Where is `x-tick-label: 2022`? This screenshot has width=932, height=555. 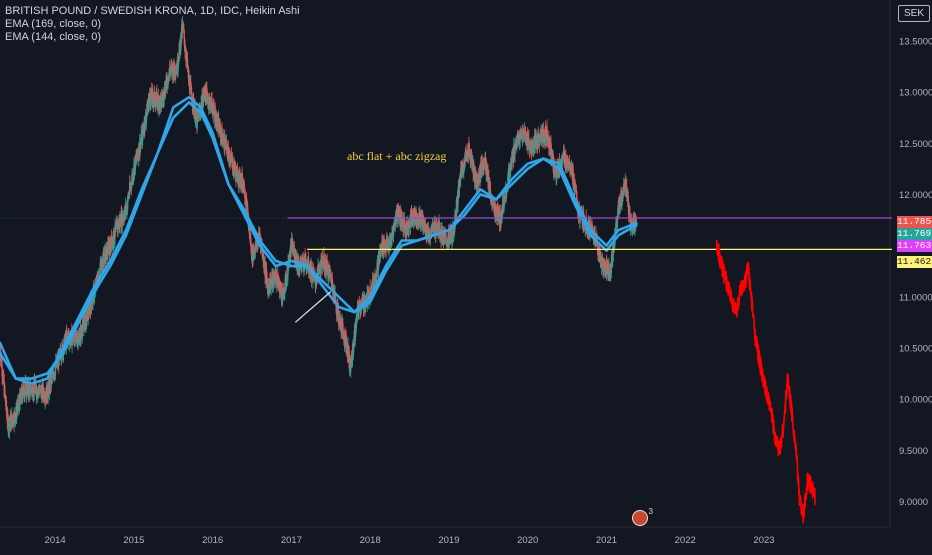
x-tick-label: 2022 is located at coordinates (685, 540).